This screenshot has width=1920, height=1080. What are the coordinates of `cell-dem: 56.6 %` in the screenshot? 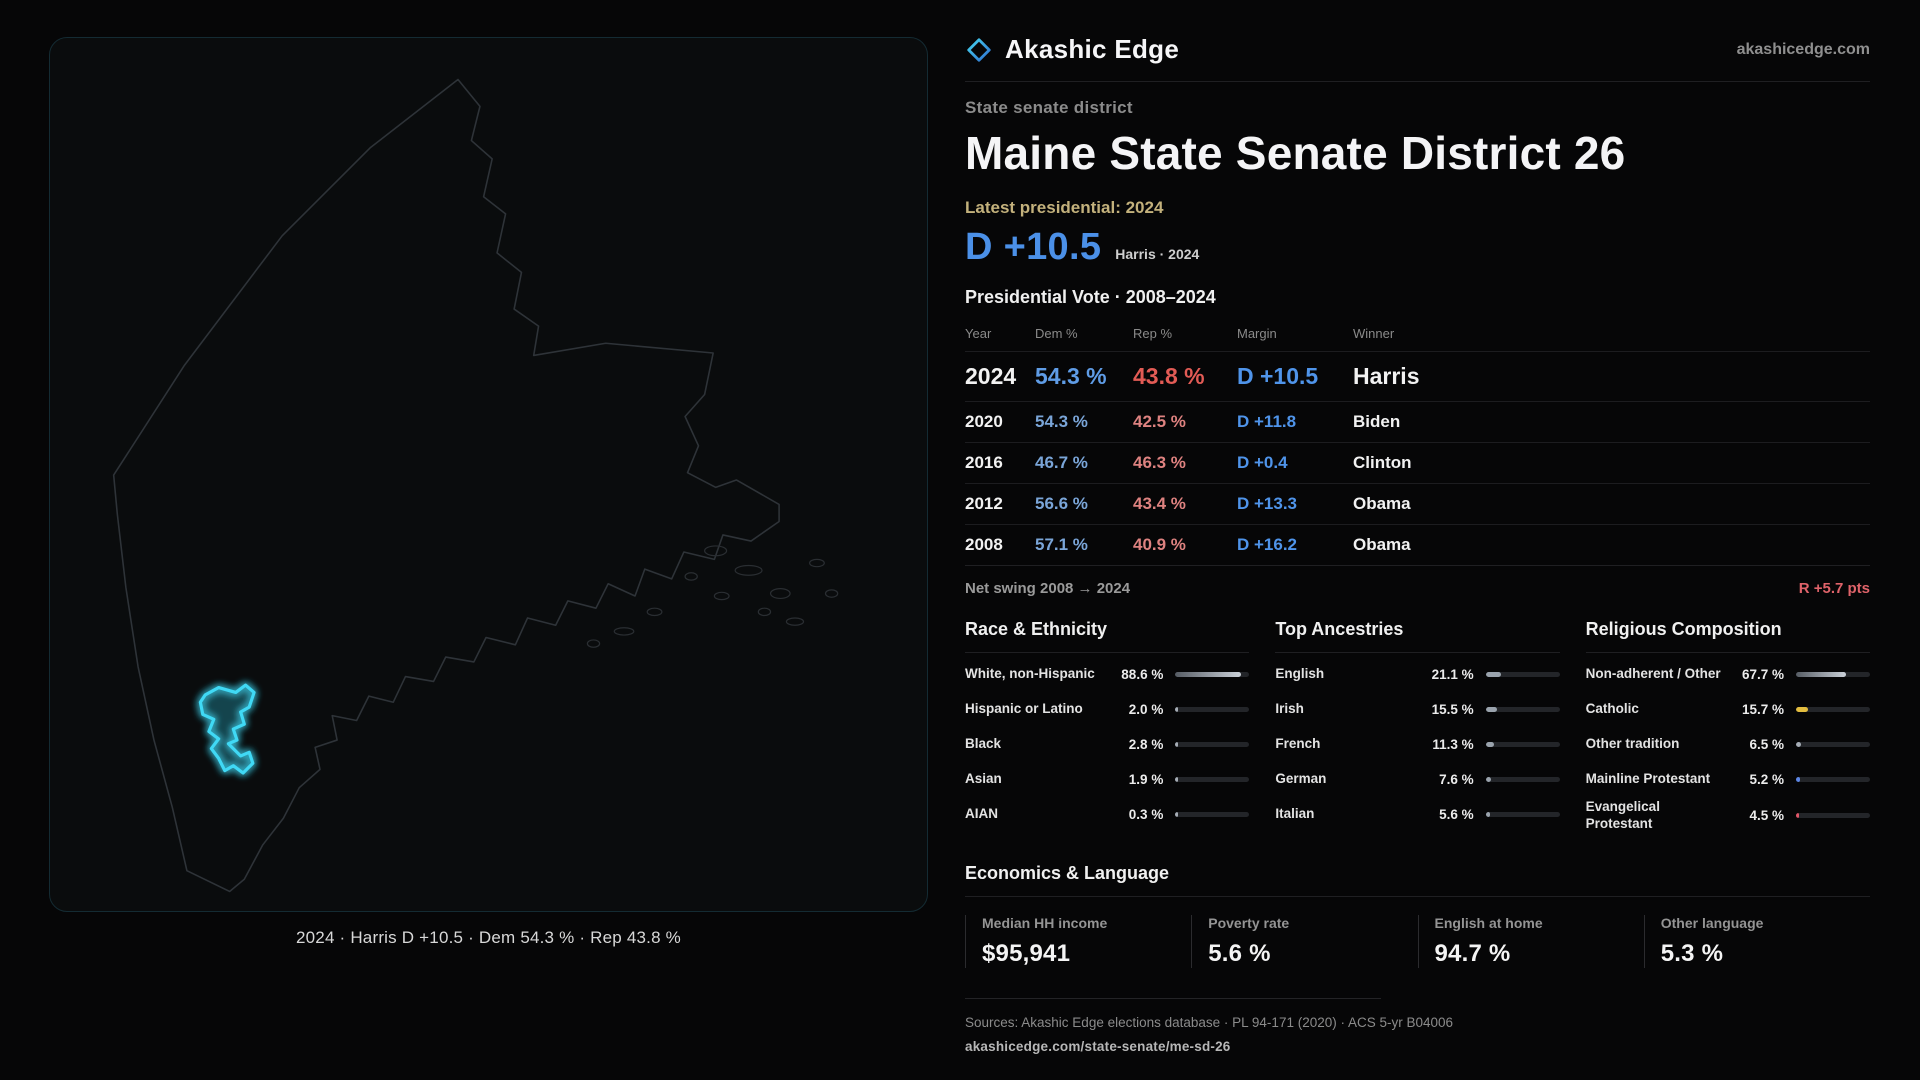 It's located at (1061, 503).